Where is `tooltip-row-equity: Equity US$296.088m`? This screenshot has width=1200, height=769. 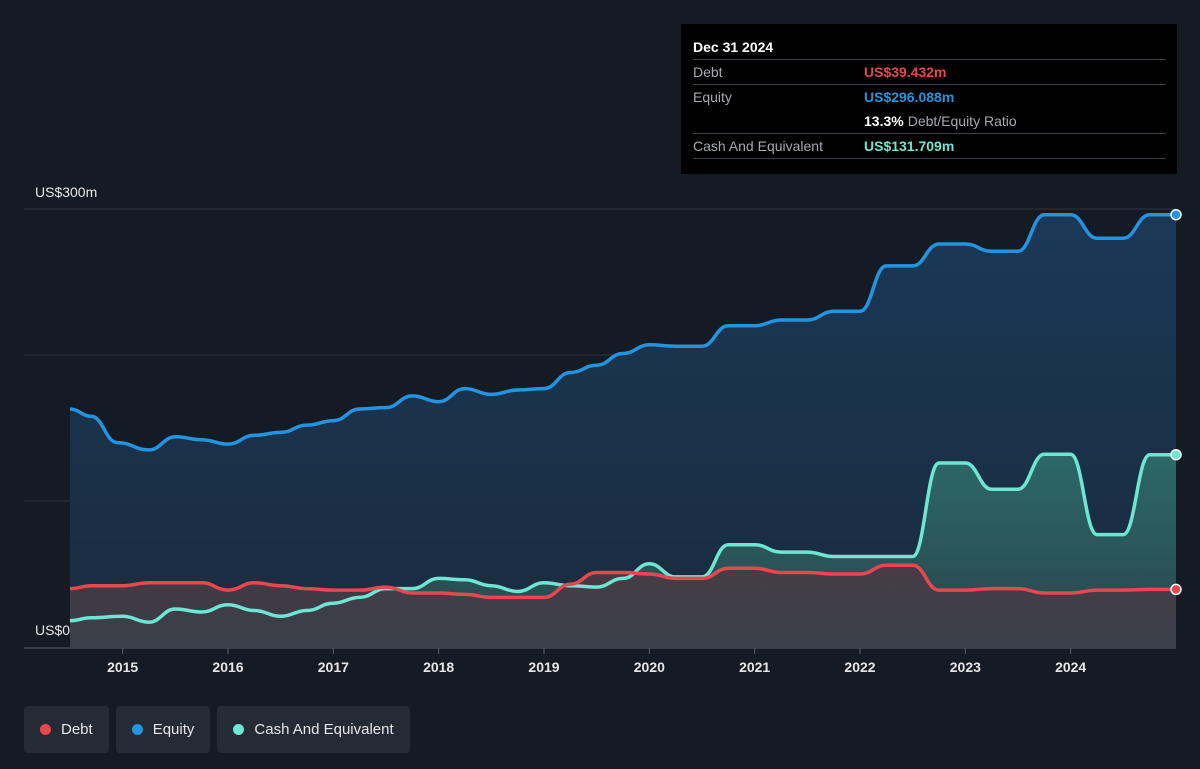
tooltip-row-equity: Equity US$296.088m is located at coordinates (929, 96).